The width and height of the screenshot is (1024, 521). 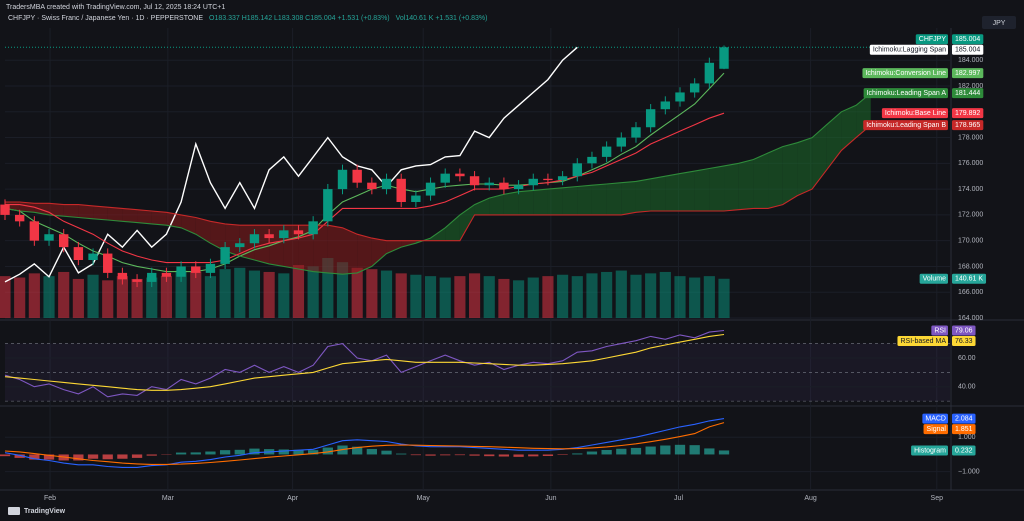 I want to click on y-tick-label: −1.000, so click(x=969, y=471).